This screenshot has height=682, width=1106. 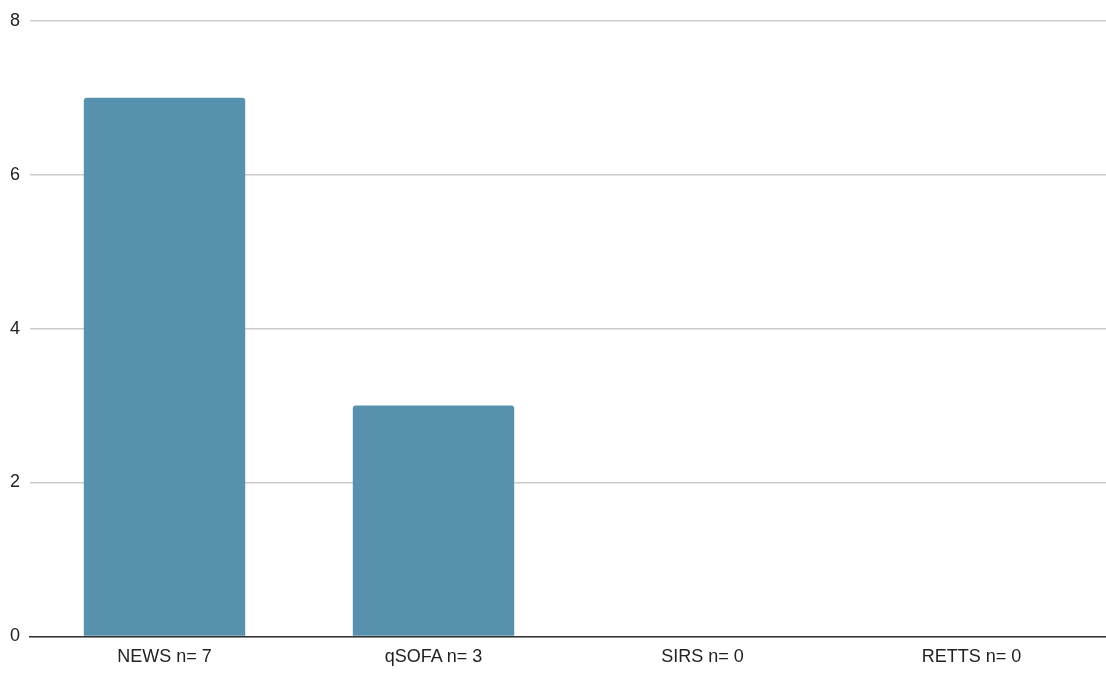 I want to click on y-tick-label: 2, so click(x=15, y=481).